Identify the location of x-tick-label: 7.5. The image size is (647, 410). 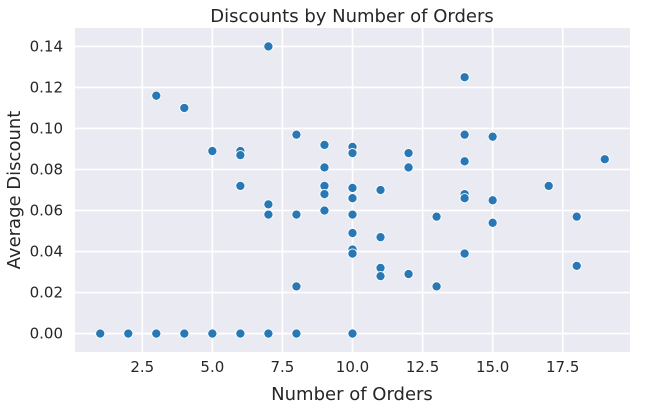
(282, 367).